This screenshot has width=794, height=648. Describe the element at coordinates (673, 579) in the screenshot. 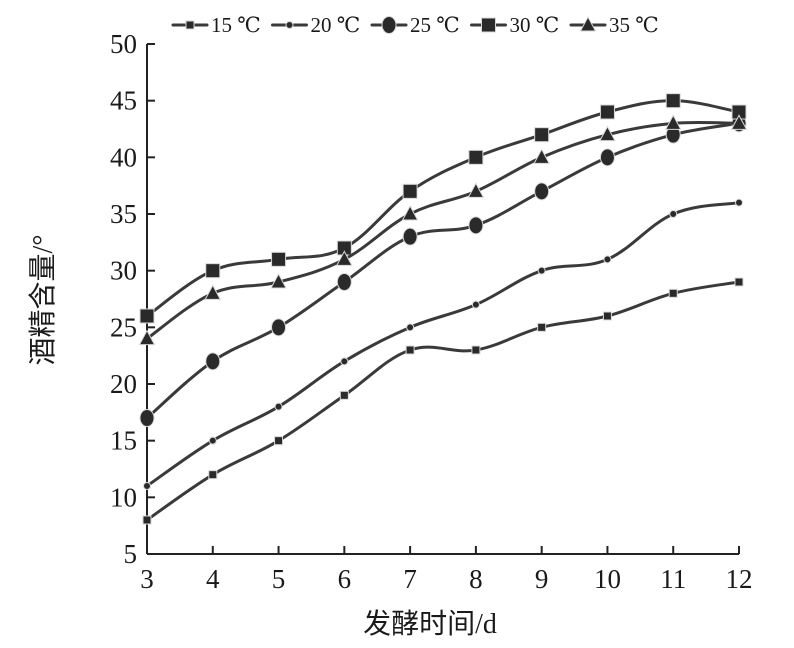

I see `x-tick-label: 11` at that location.